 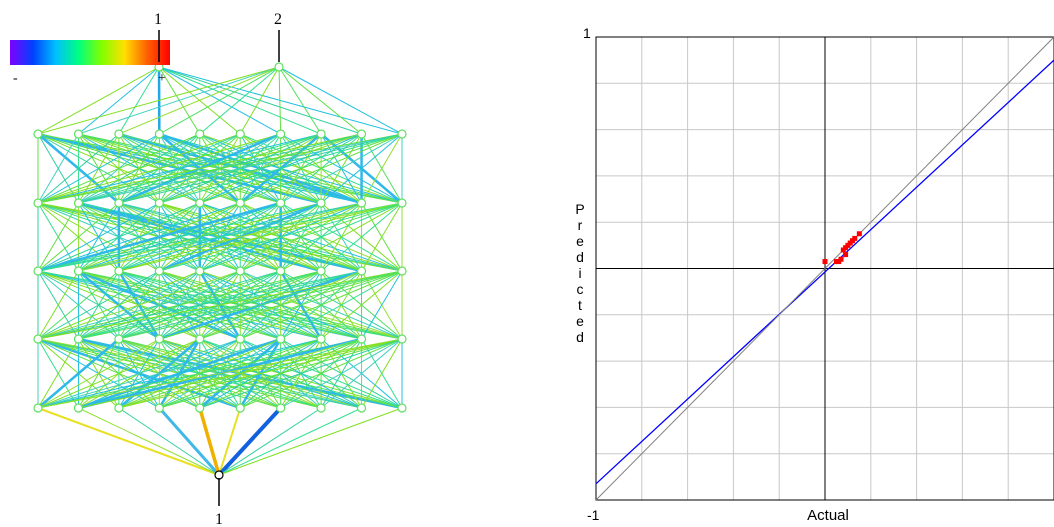 What do you see at coordinates (842, 247) in the screenshot?
I see `chart-points` at bounding box center [842, 247].